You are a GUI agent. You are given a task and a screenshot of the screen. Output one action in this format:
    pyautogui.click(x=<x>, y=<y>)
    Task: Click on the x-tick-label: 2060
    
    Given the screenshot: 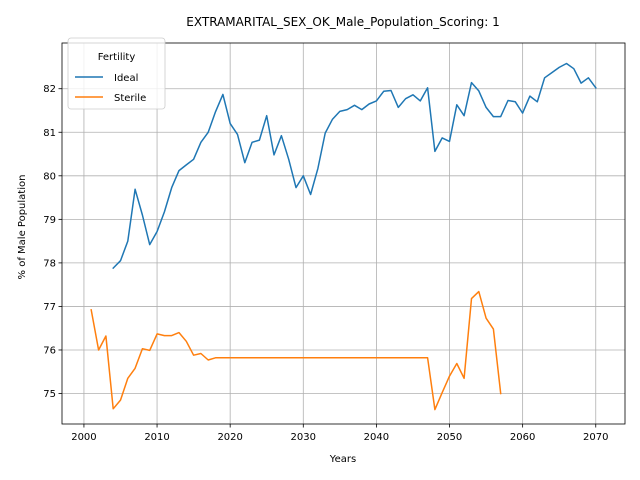 What is the action you would take?
    pyautogui.click(x=522, y=437)
    